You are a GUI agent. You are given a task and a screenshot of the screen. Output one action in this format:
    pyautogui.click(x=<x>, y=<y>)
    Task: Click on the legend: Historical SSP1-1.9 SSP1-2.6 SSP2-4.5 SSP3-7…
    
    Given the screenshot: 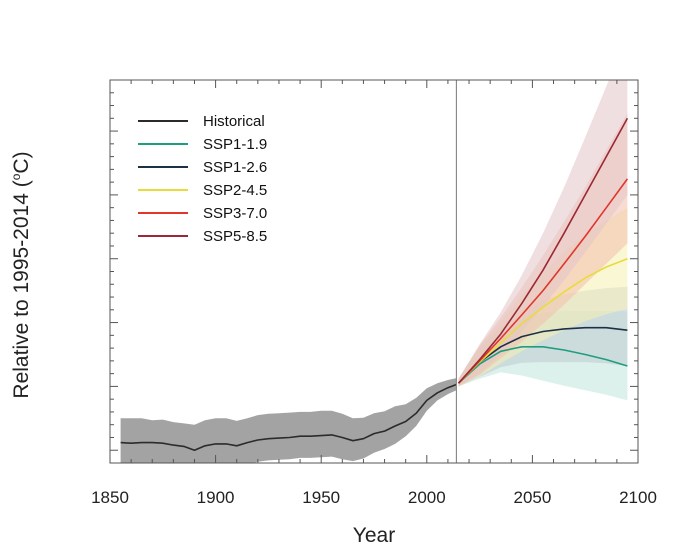 What is the action you would take?
    pyautogui.click(x=202, y=179)
    